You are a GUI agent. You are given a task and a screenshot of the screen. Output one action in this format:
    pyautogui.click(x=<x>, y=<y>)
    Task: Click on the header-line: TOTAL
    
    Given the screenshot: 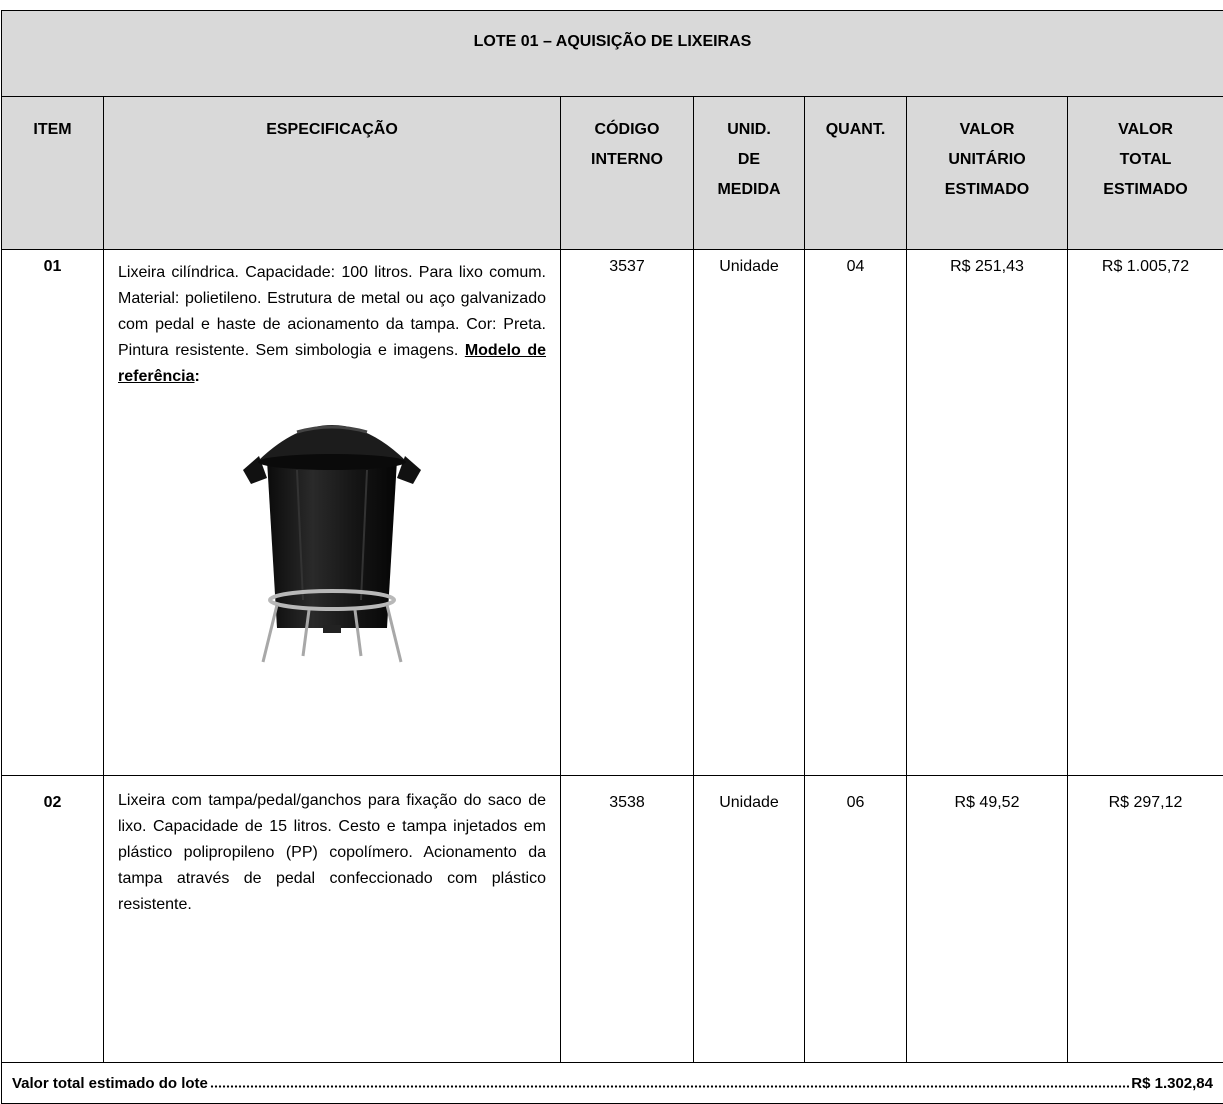 What is the action you would take?
    pyautogui.click(x=1145, y=159)
    